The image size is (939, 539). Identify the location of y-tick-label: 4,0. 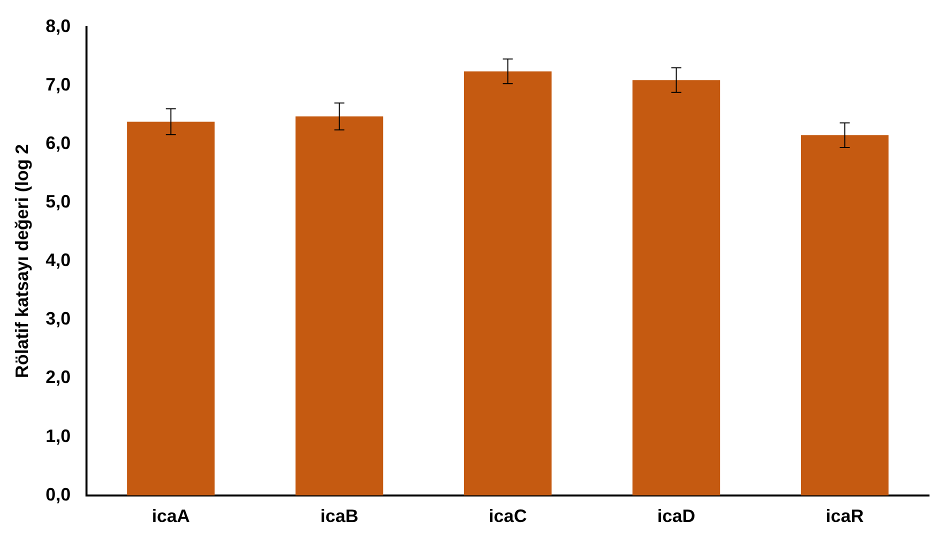
(58, 260).